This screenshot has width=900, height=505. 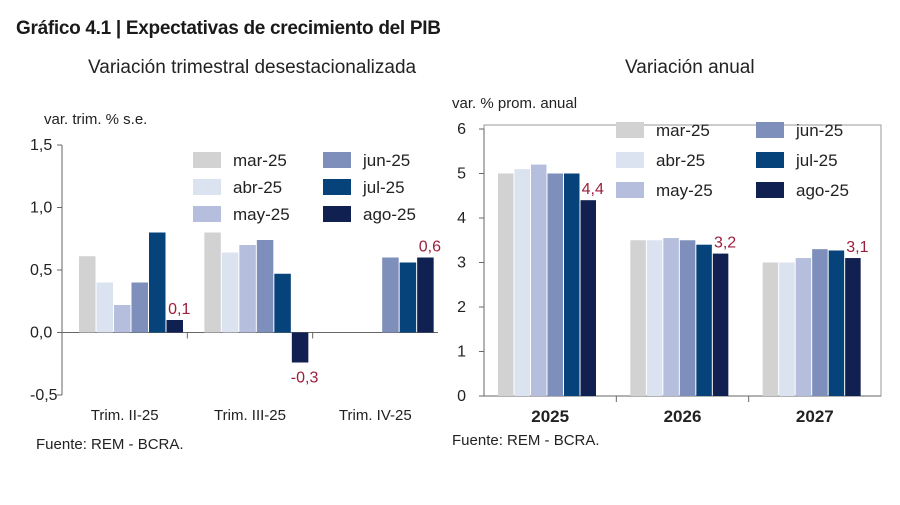 I want to click on y-axis-label: var. % prom. anual, so click(x=514, y=103).